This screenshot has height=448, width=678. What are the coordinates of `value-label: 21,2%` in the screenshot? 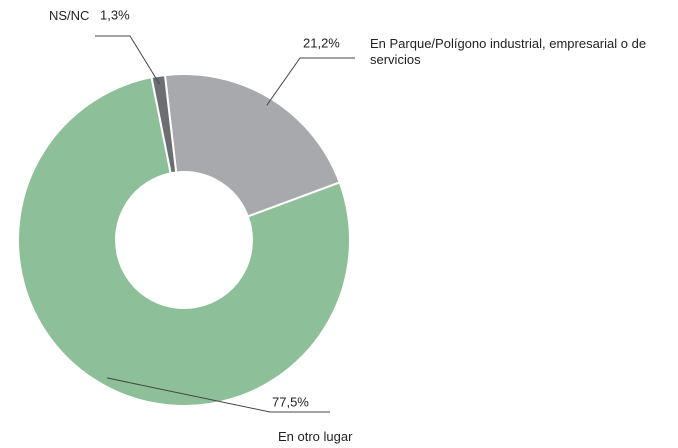 It's located at (321, 42).